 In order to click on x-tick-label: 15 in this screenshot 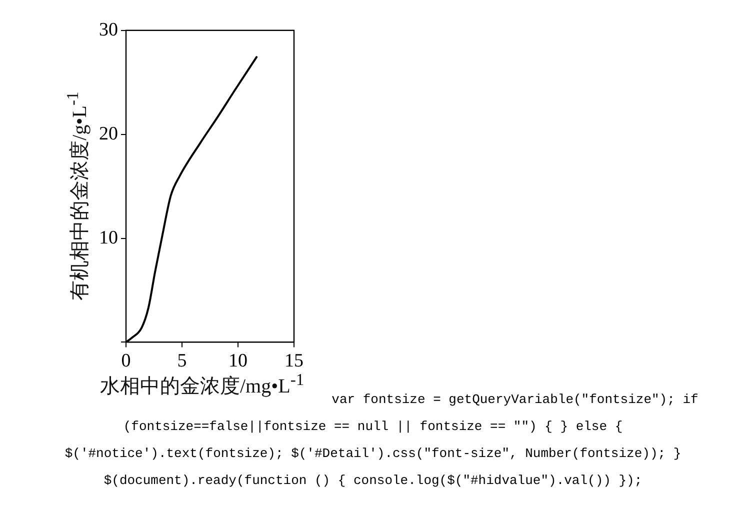, I will do `click(294, 361)`.